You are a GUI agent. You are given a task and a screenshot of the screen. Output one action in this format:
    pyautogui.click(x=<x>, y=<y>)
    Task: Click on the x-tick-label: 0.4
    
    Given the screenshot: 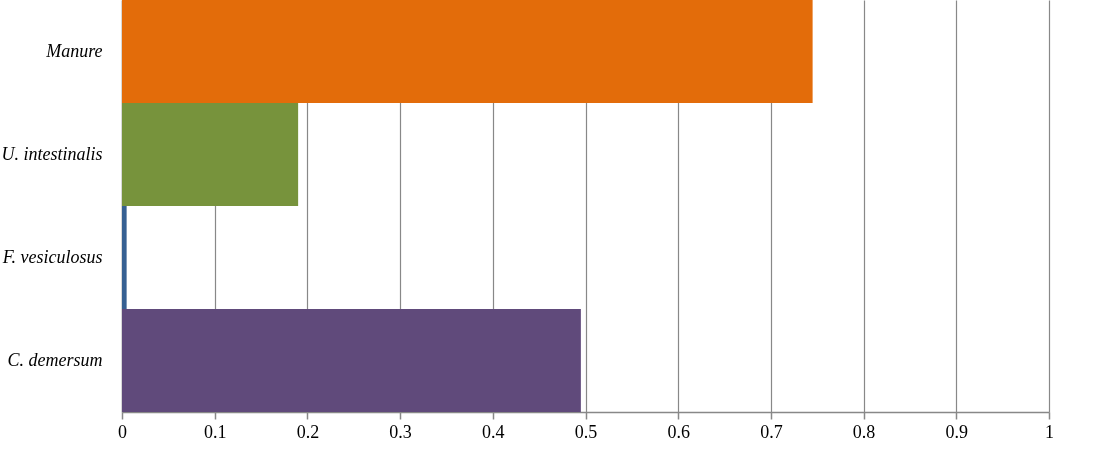 What is the action you would take?
    pyautogui.click(x=493, y=431)
    